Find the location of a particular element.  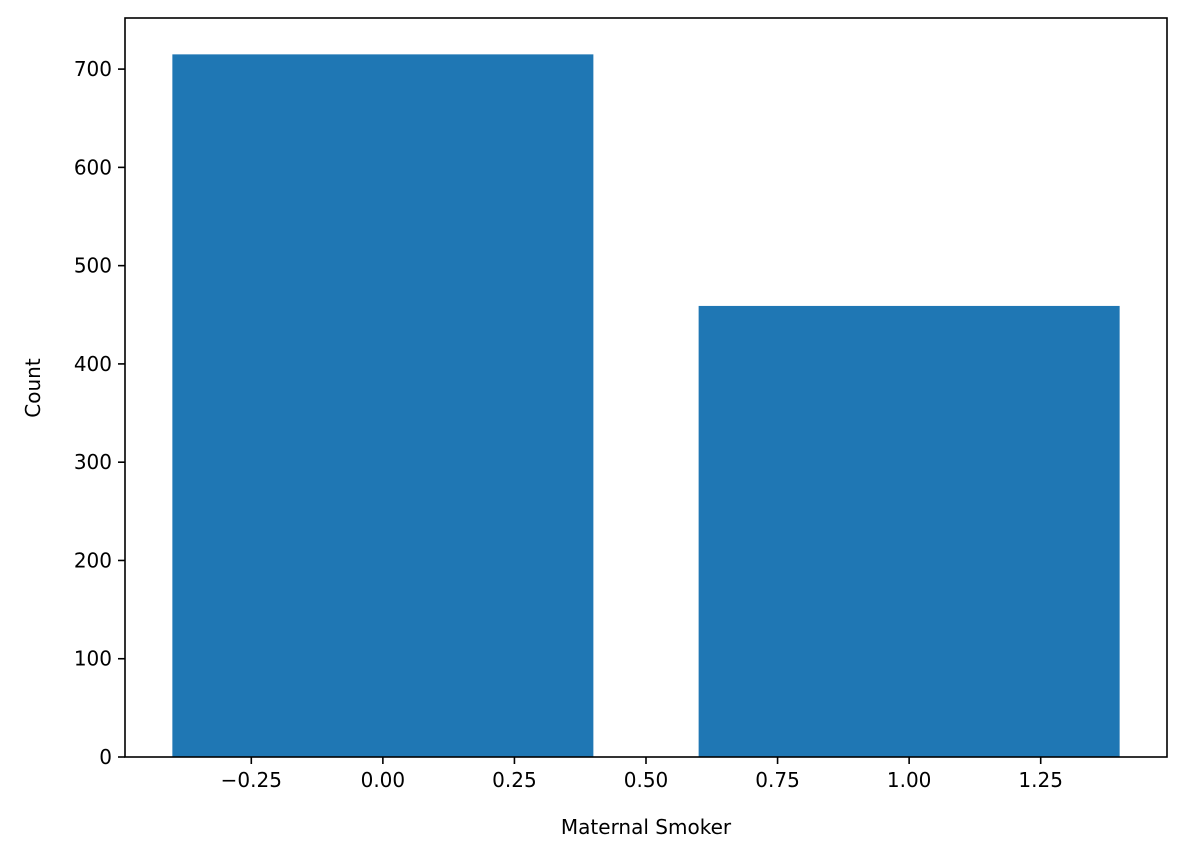

x-tick-label: 1.25 is located at coordinates (1040, 780).